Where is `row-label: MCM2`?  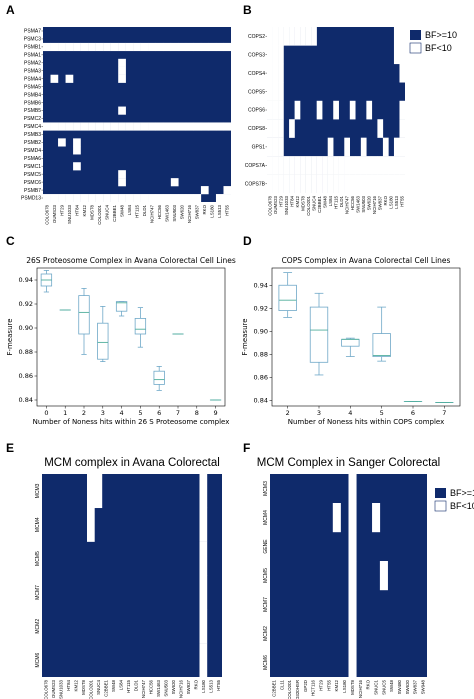
row-label: MCM2 is located at coordinates (266, 633).